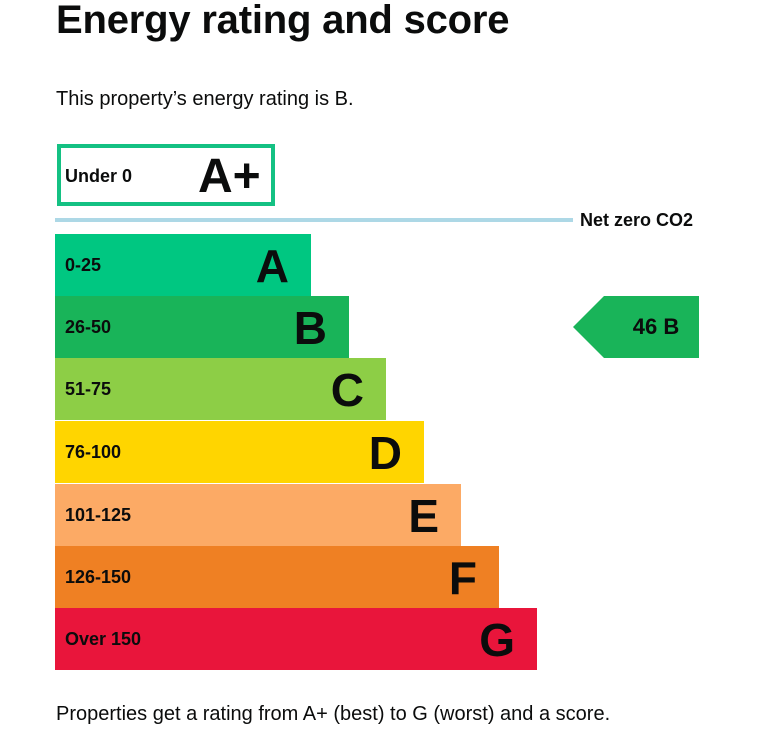 The height and width of the screenshot is (747, 761). Describe the element at coordinates (277, 577) in the screenshot. I see `band-f: 126-150 F` at that location.